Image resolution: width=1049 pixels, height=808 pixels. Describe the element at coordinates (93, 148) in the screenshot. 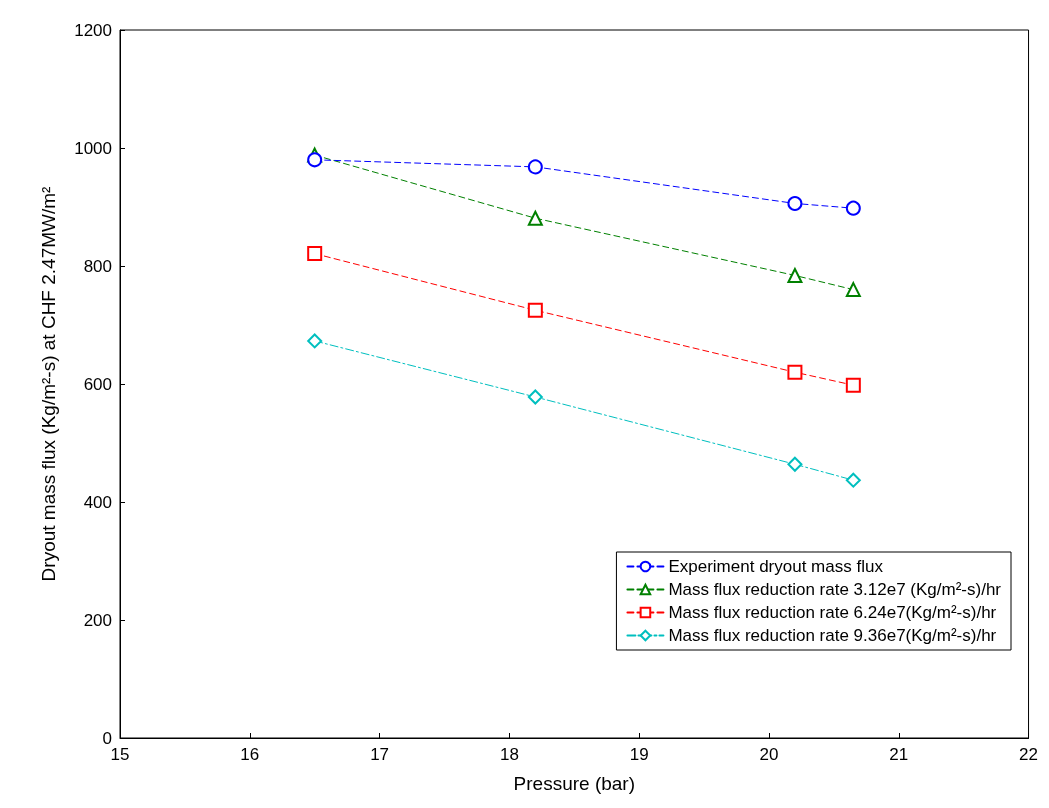

I see `y-tick-label: 1000` at that location.